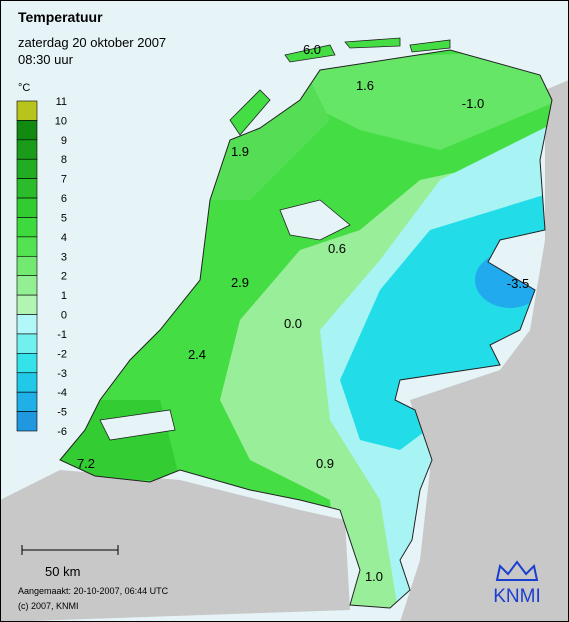 Image resolution: width=569 pixels, height=622 pixels. What do you see at coordinates (46, 59) in the screenshot?
I see `time: 08:30 uur` at bounding box center [46, 59].